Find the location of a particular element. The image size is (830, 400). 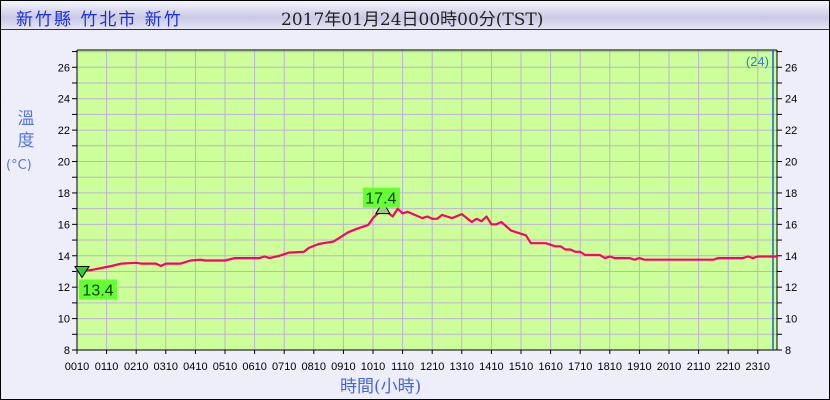

x-tick-label: 1410 is located at coordinates (491, 367).